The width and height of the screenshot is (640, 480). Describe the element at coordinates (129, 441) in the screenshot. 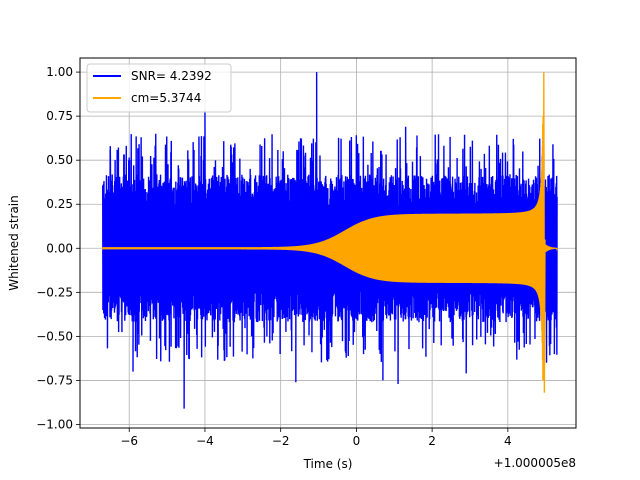

I see `x-tick-label: −6` at that location.